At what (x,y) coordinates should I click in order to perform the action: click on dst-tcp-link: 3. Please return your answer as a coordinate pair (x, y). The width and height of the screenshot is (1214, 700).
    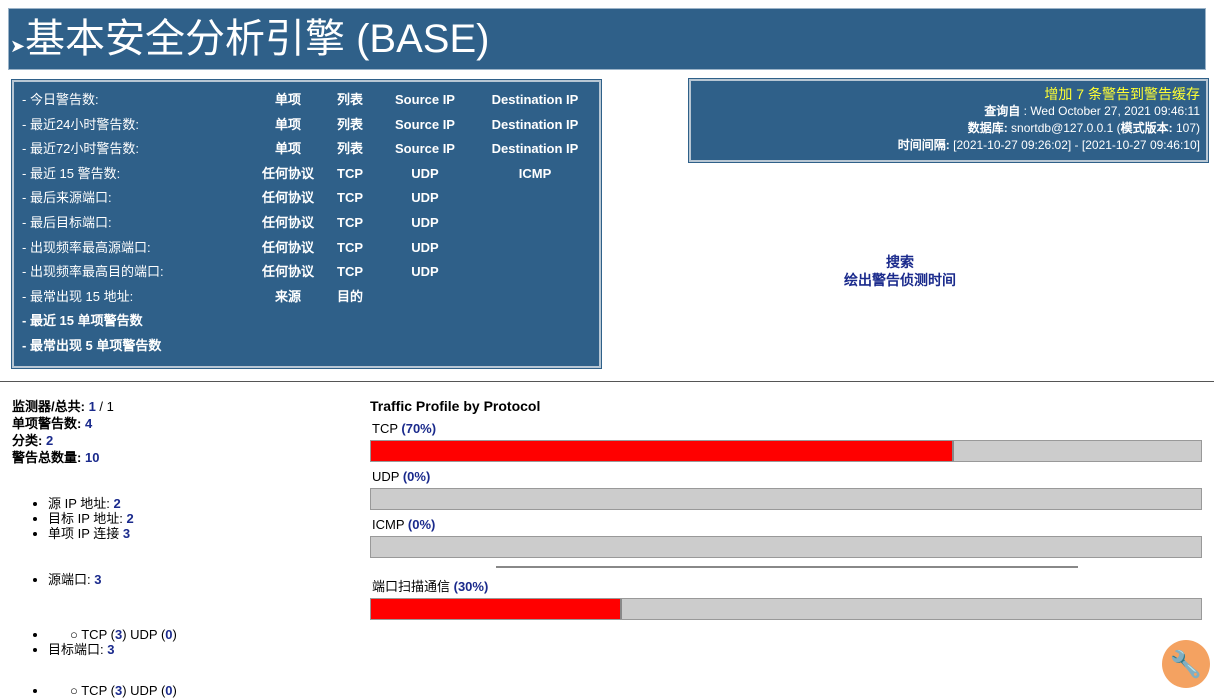
    Looking at the image, I should click on (118, 690).